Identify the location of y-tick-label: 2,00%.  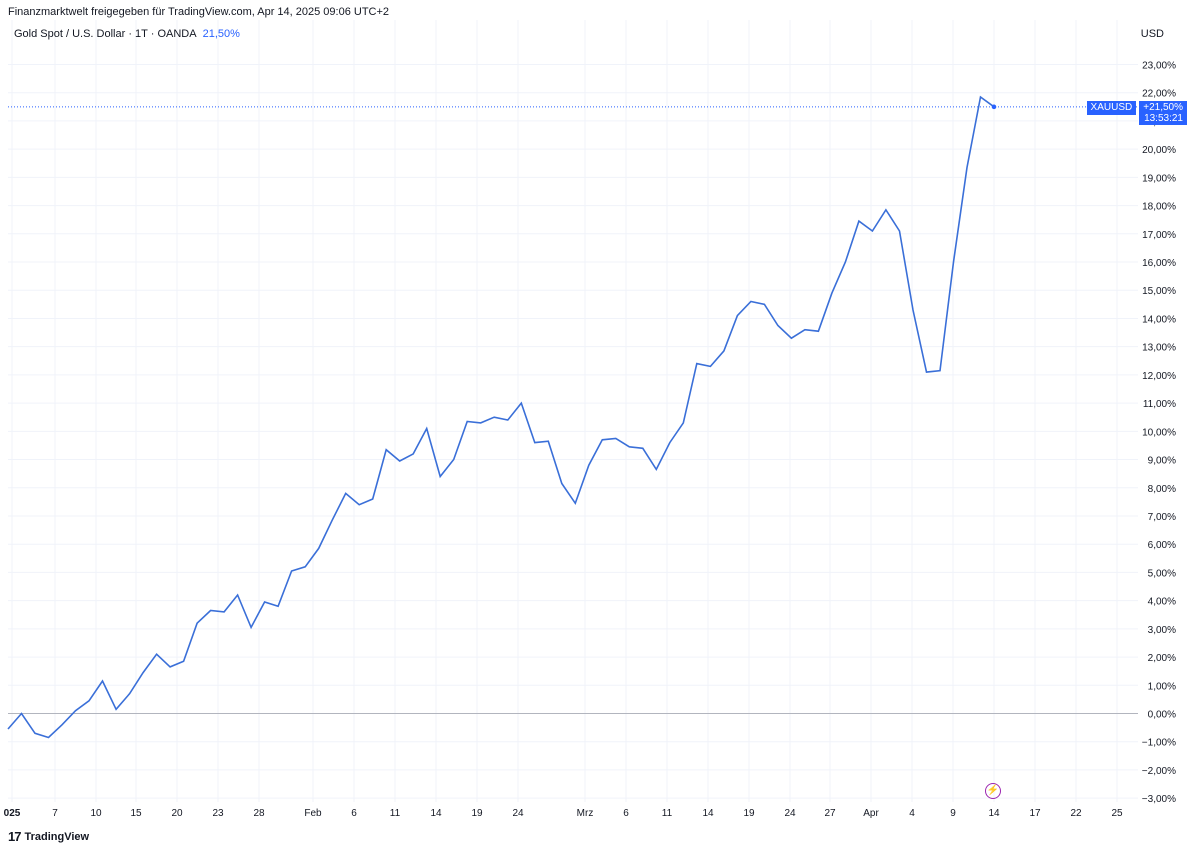
(1162, 658).